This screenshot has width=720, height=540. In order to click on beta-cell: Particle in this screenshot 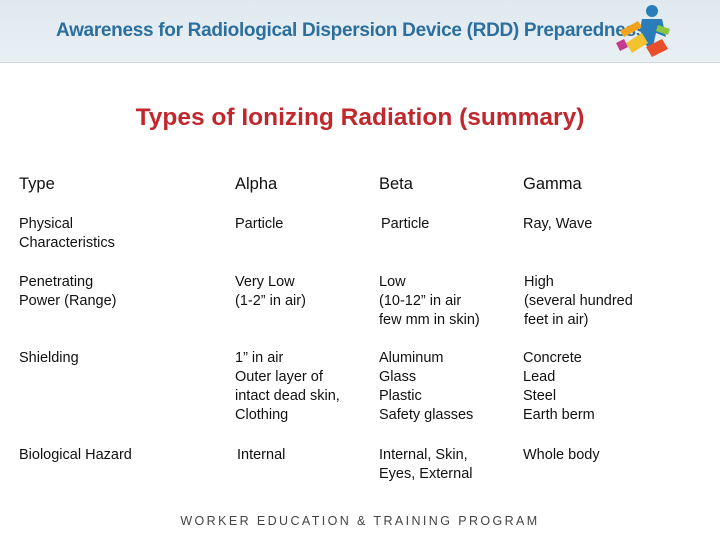, I will do `click(405, 224)`.